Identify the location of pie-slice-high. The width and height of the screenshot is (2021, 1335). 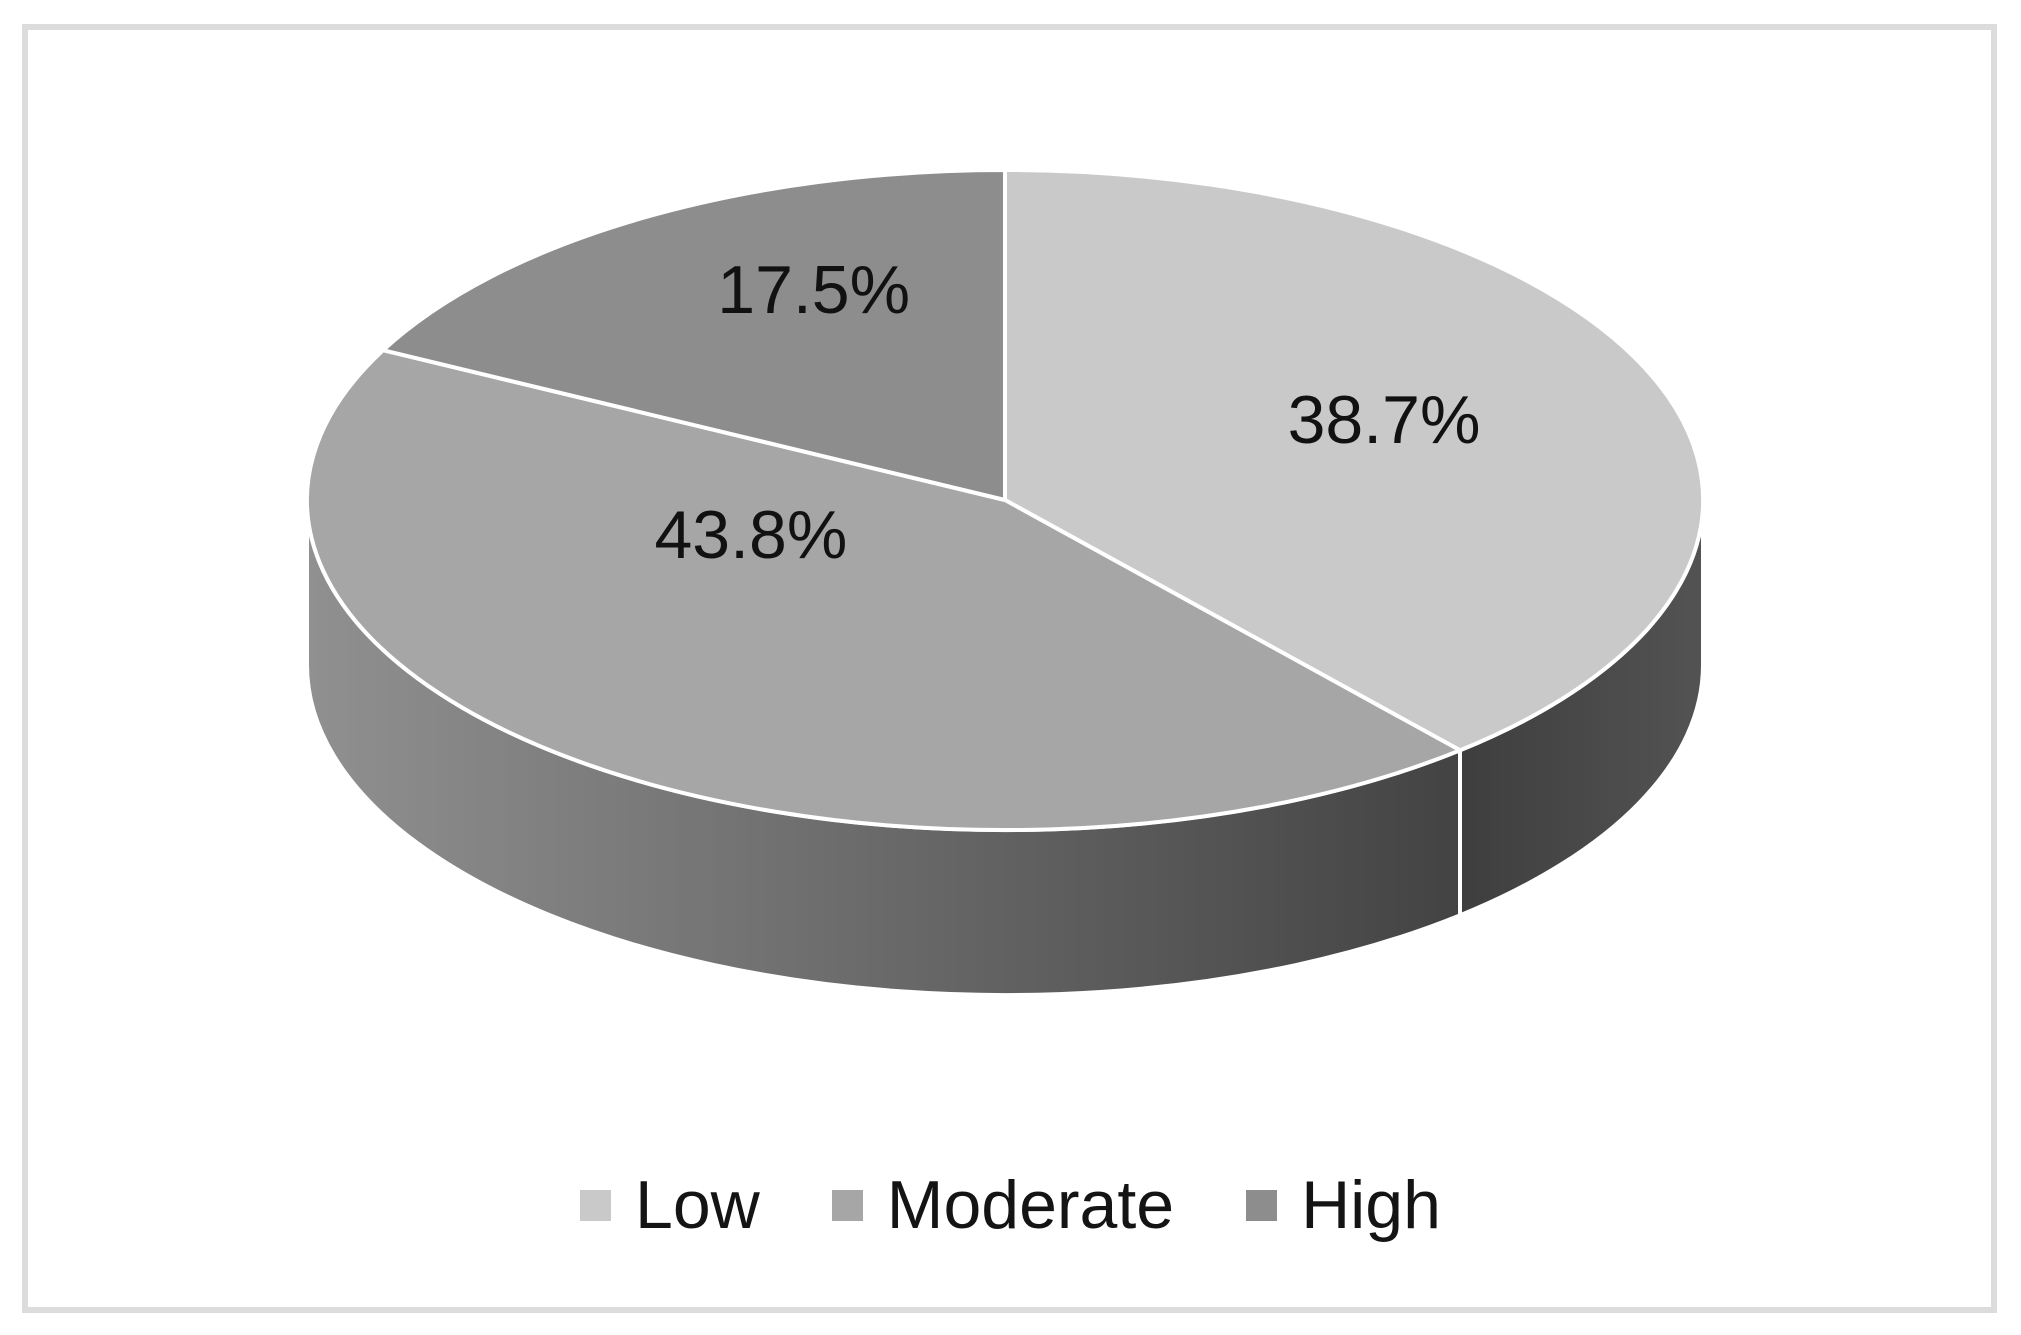
(694, 335).